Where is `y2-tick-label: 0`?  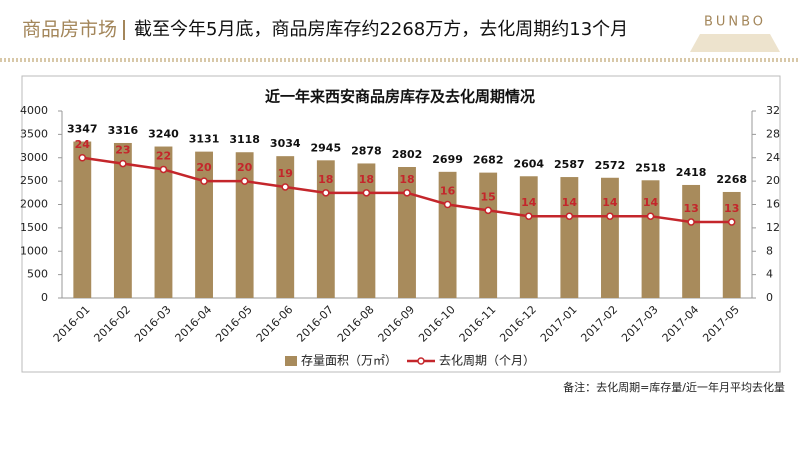
y2-tick-label: 0 is located at coordinates (769, 297).